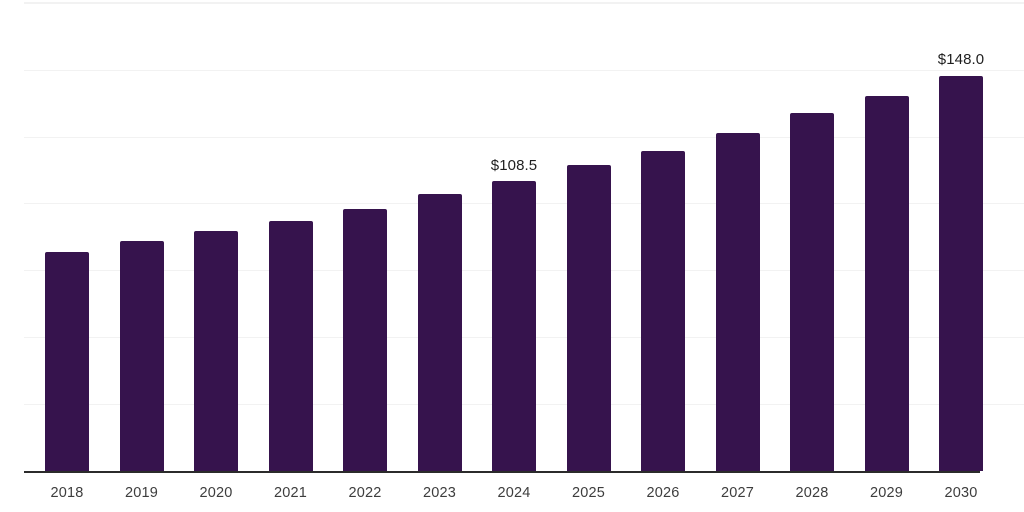 The width and height of the screenshot is (1024, 512). I want to click on bar-value-label-2030: $148.0, so click(961, 60).